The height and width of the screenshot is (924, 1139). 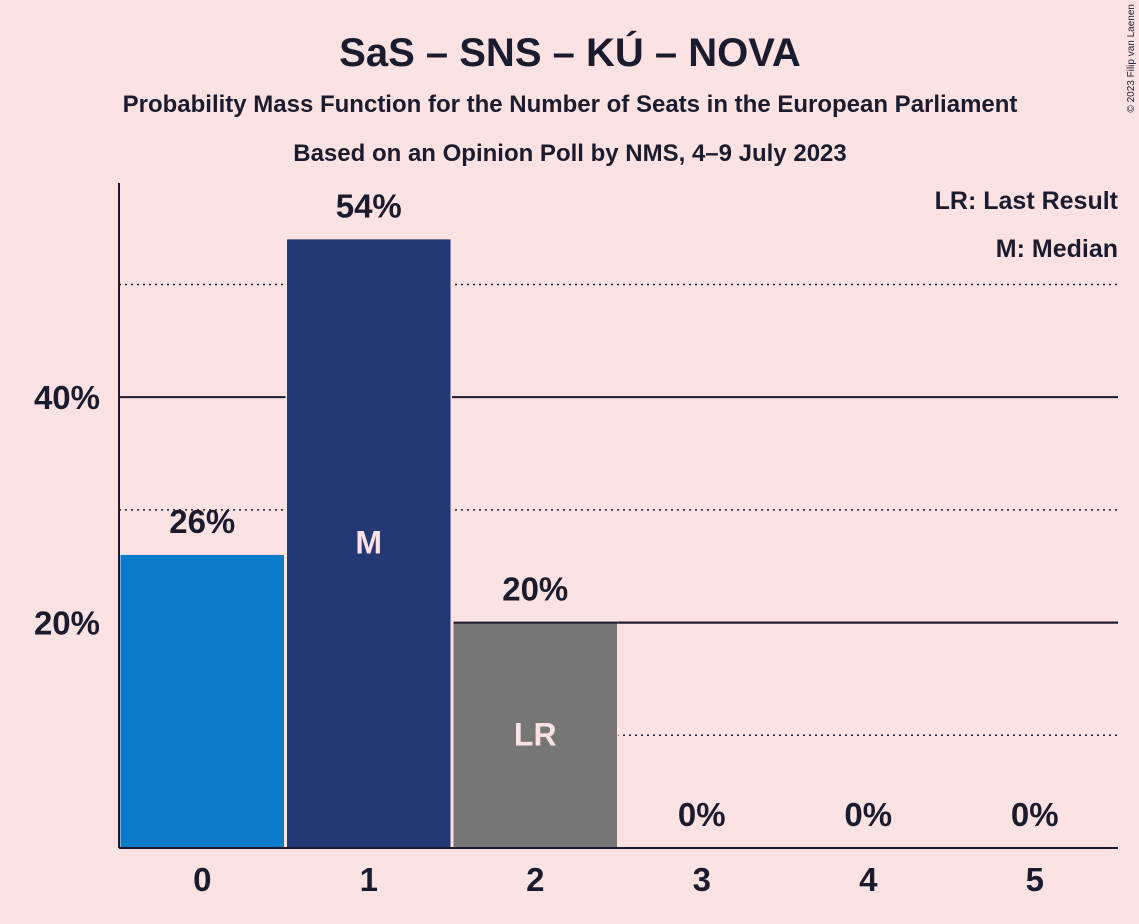 I want to click on x-tick-2: 2, so click(x=535, y=879).